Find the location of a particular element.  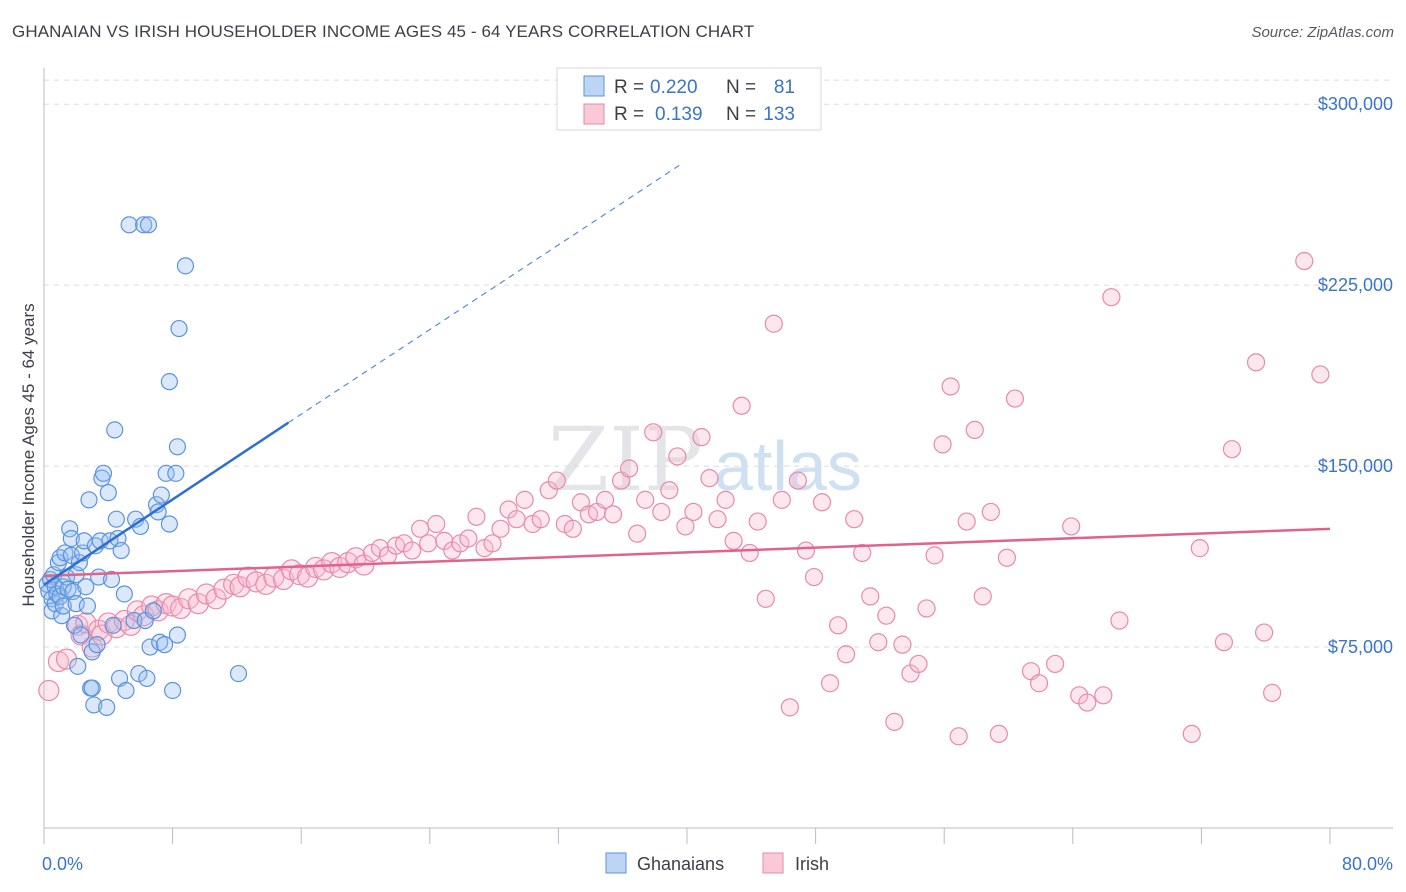

legend-swatch-irish is located at coordinates (594, 114).